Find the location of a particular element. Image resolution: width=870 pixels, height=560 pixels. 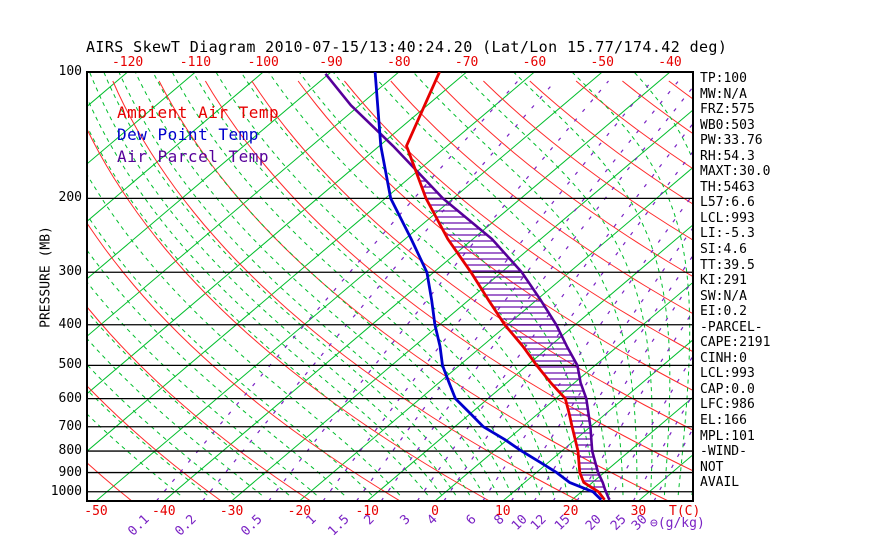

sounding-index-value: LCL:993 is located at coordinates (727, 218).